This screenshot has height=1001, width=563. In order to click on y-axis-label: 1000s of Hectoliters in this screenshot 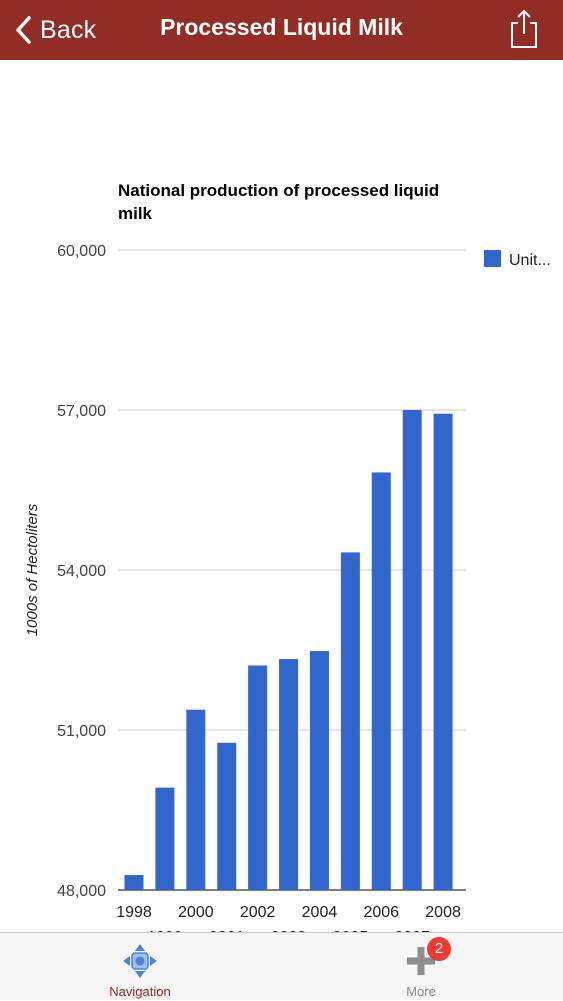, I will do `click(32, 569)`.